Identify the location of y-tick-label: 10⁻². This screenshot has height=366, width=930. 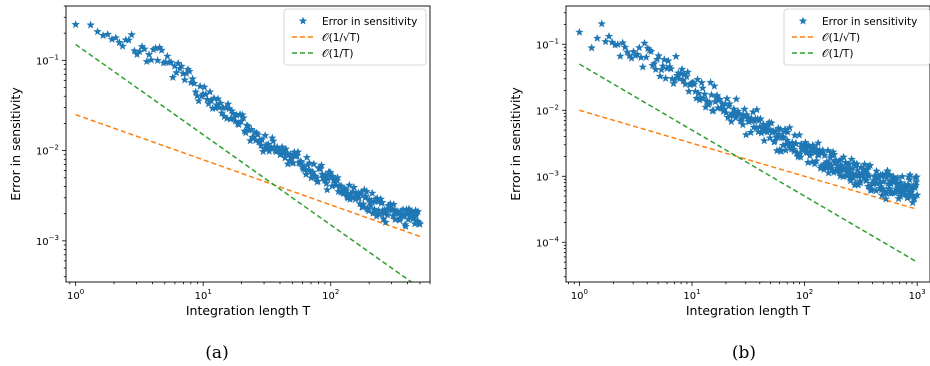
(547, 110).